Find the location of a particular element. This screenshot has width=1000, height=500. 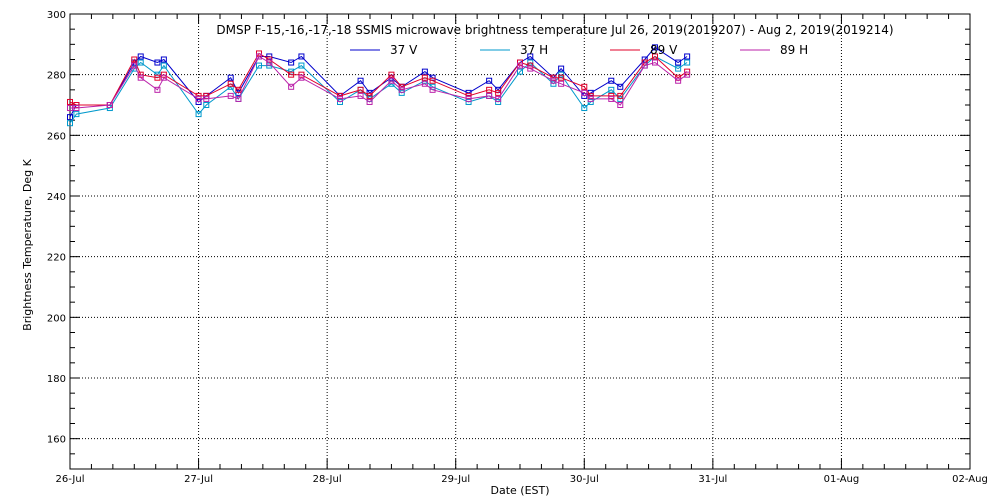

legend-label: 89 V is located at coordinates (664, 50).